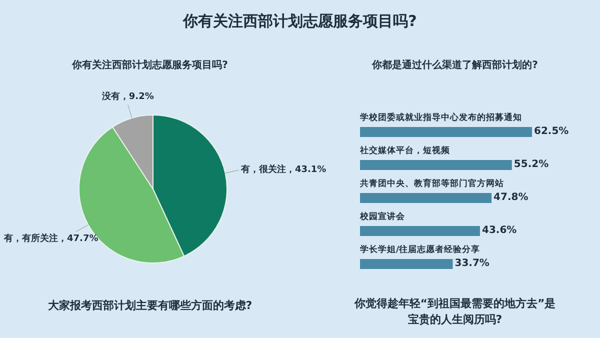 This screenshot has height=338, width=600. What do you see at coordinates (283, 170) in the screenshot?
I see `slice-label: 有，很关注，43.1%` at bounding box center [283, 170].